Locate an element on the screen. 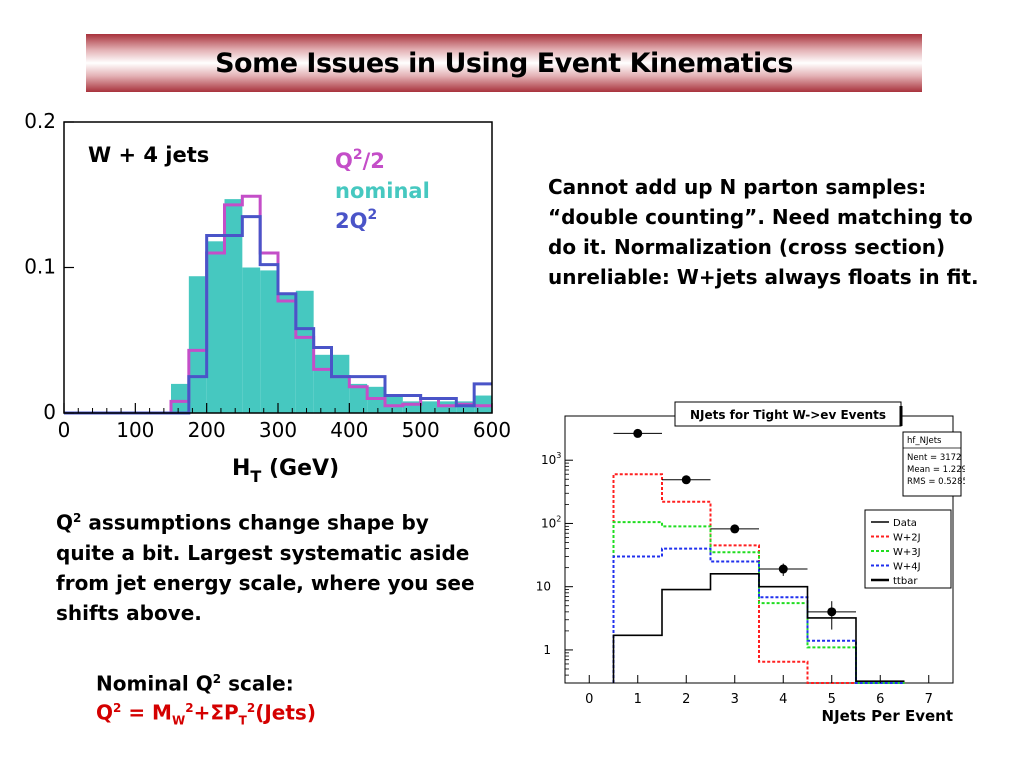 This screenshot has height=768, width=1024. njets-x-tick-label-2: 2 is located at coordinates (686, 699).